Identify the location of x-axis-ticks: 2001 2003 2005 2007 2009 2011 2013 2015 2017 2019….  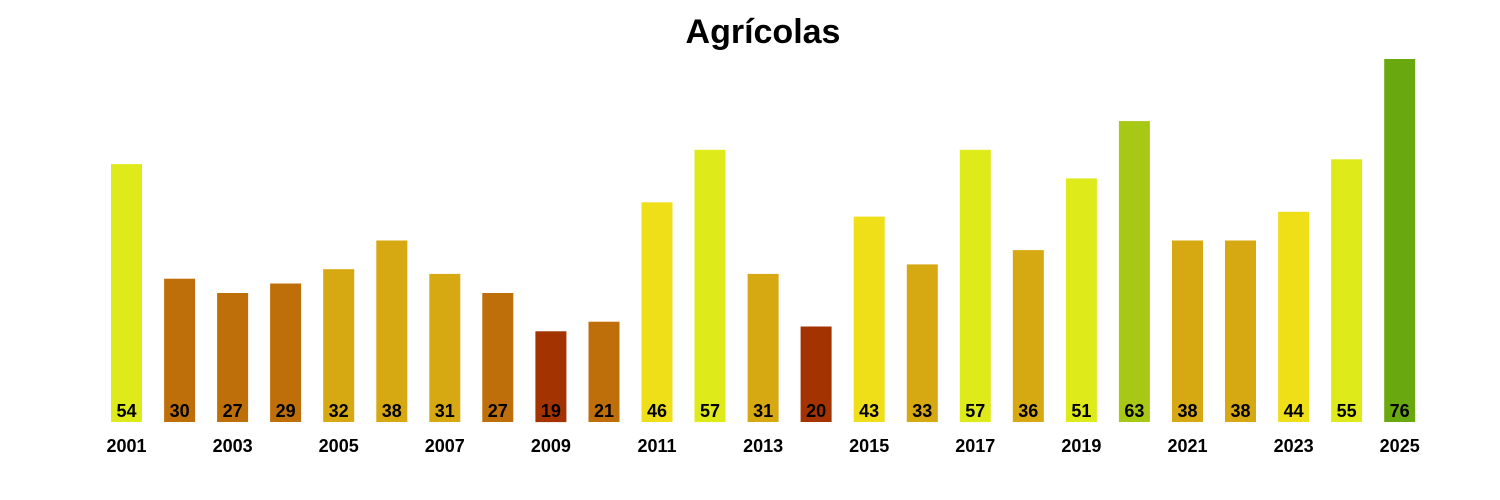
(762, 446).